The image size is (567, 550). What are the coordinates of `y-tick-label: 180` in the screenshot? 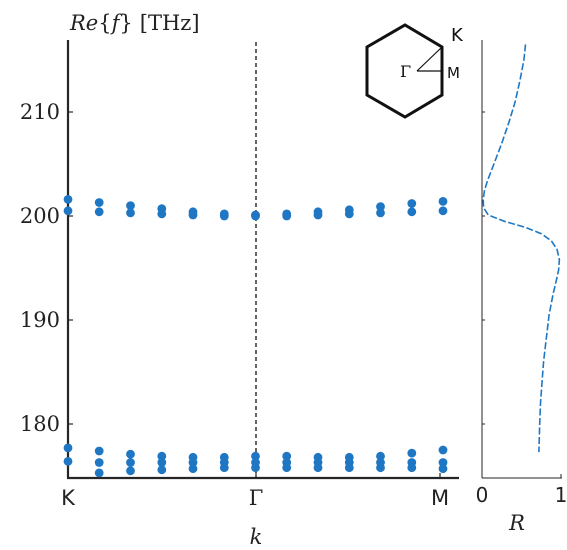 It's located at (40, 424).